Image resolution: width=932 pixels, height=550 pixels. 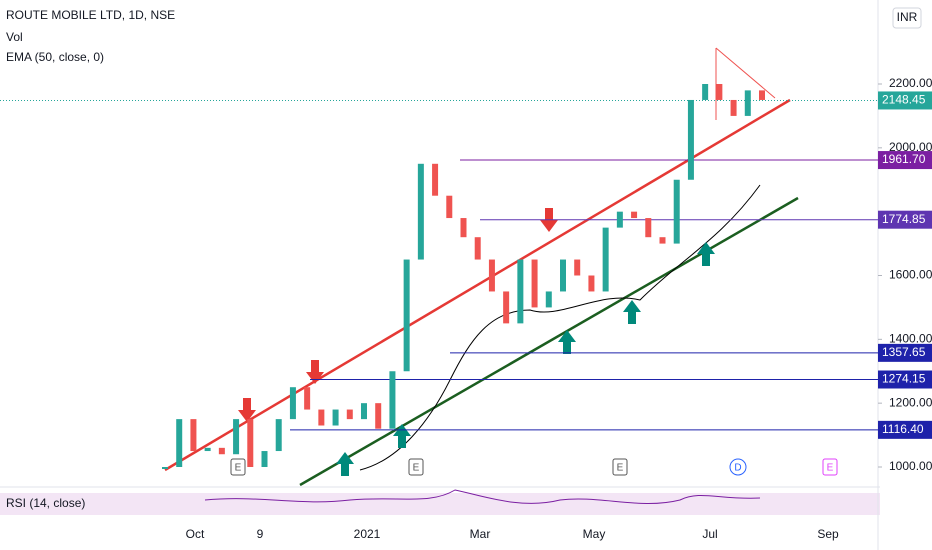 I want to click on symbol: ROUTE MOBILE LTD, 1D, NSE, so click(x=90, y=15).